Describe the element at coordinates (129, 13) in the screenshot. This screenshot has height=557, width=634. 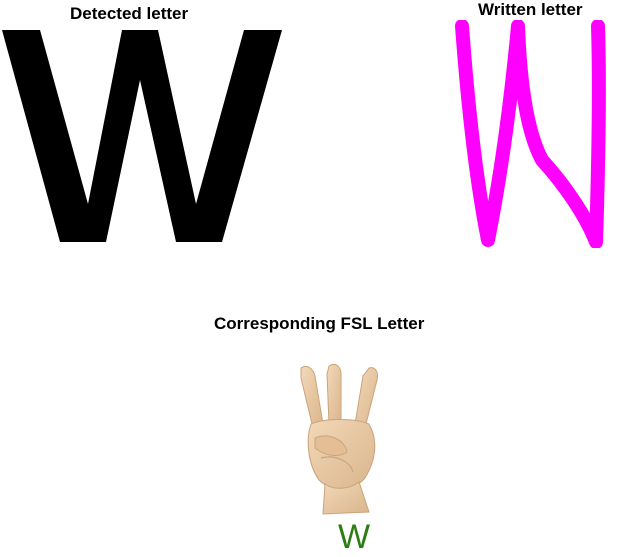
I see `detected-letter-title: Detected letter` at that location.